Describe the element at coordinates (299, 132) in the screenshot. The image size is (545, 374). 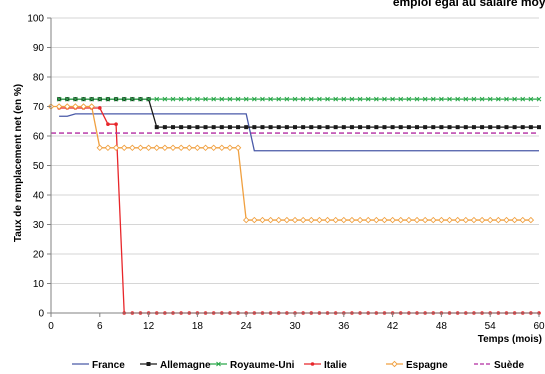
I see `series-line-france` at that location.